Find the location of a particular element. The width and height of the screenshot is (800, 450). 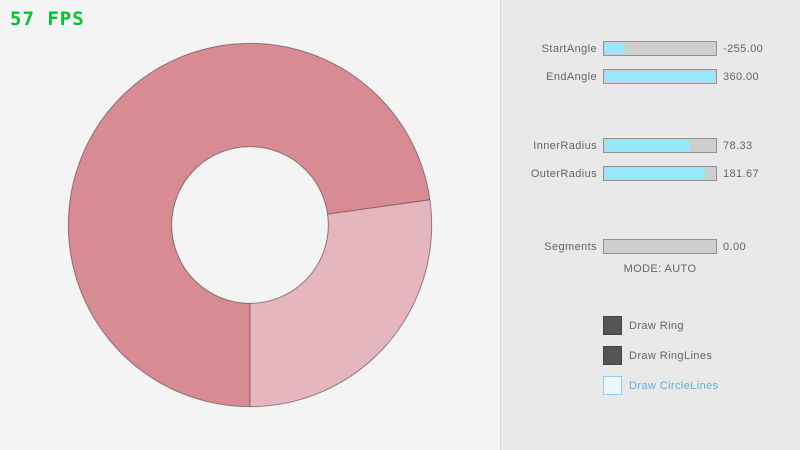

startangle-value: -255.00 is located at coordinates (743, 48).